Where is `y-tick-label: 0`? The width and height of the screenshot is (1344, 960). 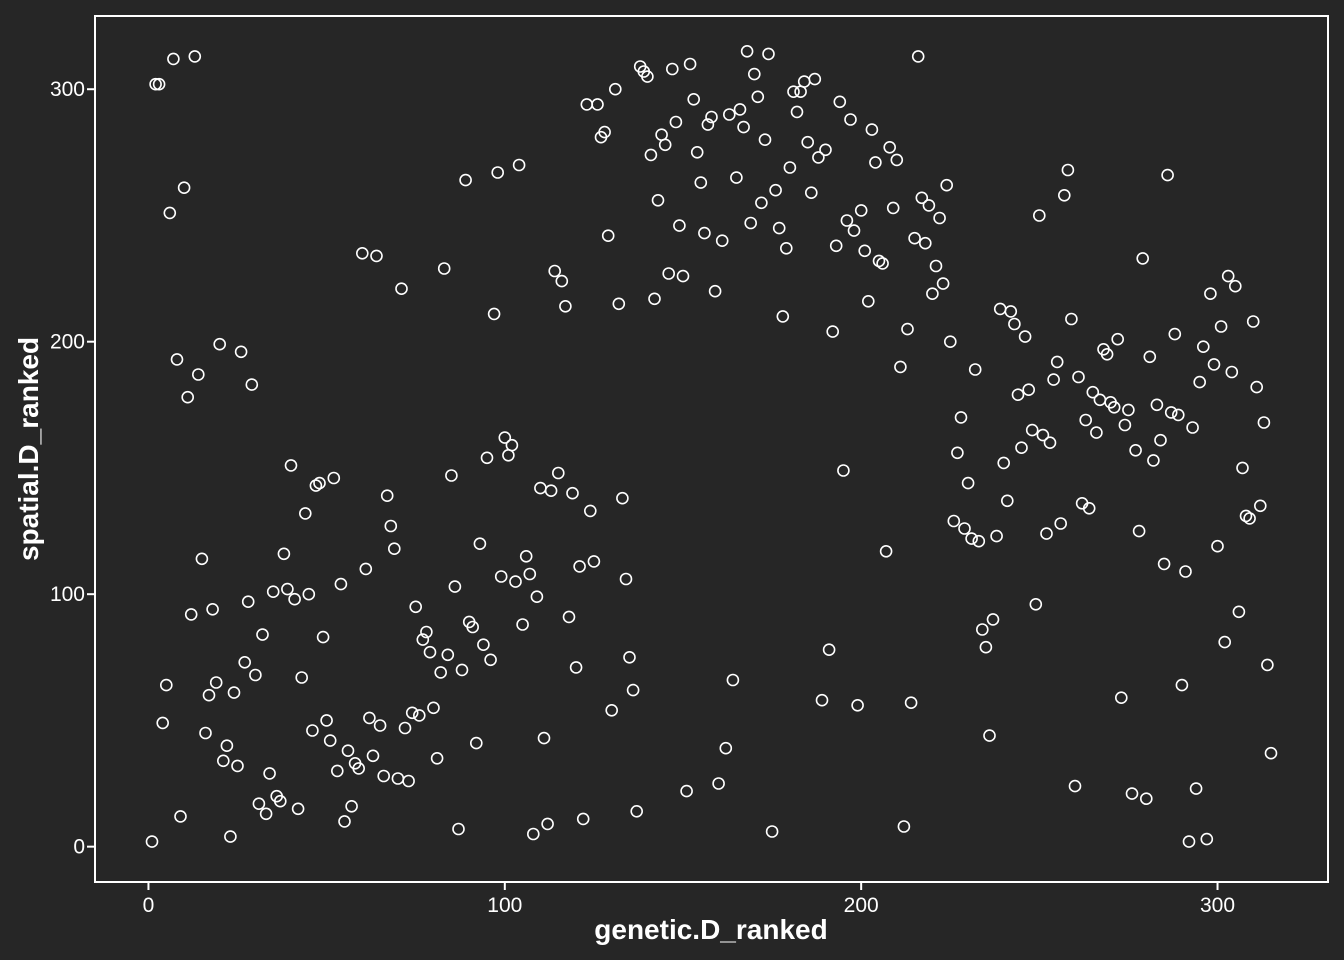 y-tick-label: 0 is located at coordinates (79, 847).